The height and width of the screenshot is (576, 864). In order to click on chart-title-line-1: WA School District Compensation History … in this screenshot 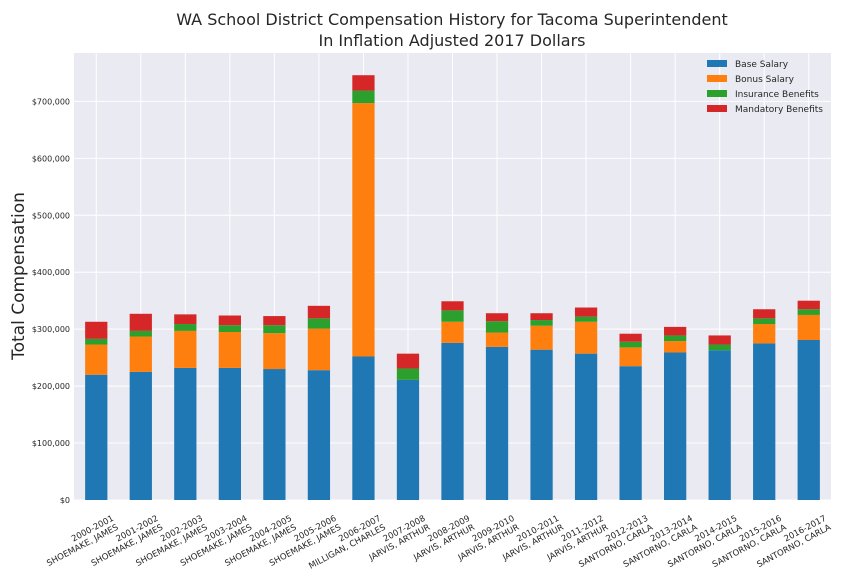, I will do `click(452, 19)`.